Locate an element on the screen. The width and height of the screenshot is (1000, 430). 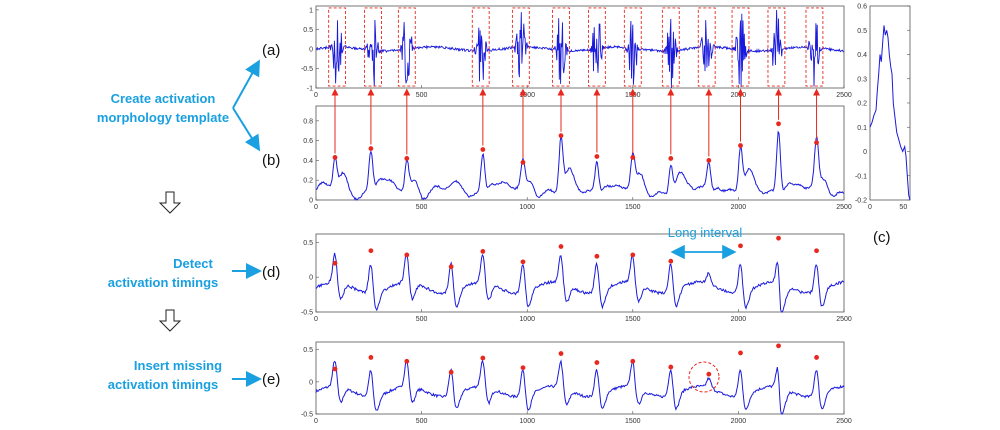
panel-label-a: (a) is located at coordinates (271, 50).